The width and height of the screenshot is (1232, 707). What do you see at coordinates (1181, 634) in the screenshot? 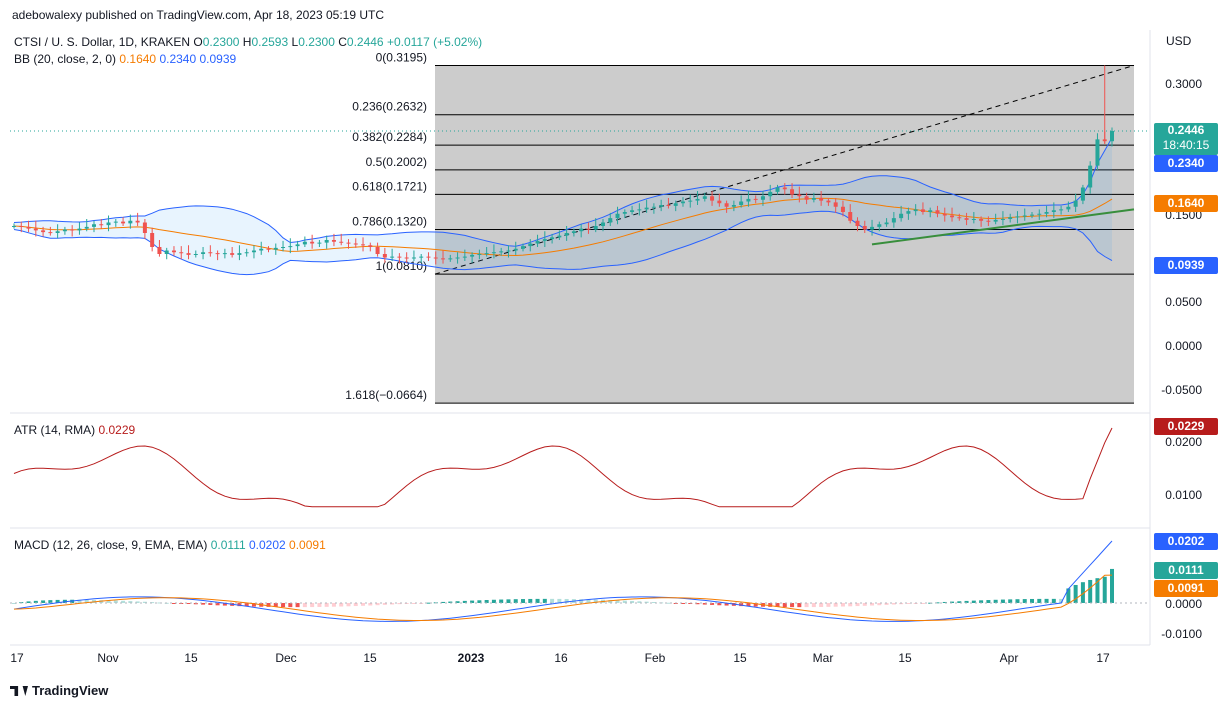
I see `macd-tick: -0.0100` at bounding box center [1181, 634].